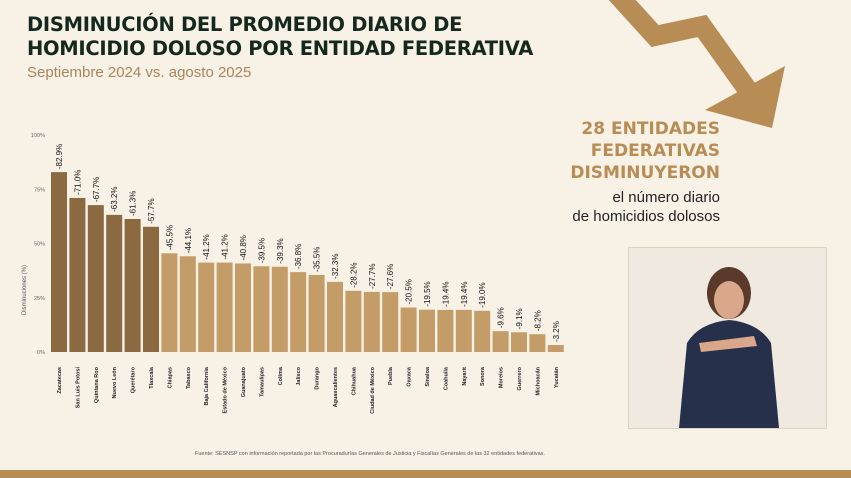  What do you see at coordinates (280, 48) in the screenshot?
I see `title-line-2: HOMICIDIO DOLOSO POR ENTIDAD FEDERATIVA` at bounding box center [280, 48].